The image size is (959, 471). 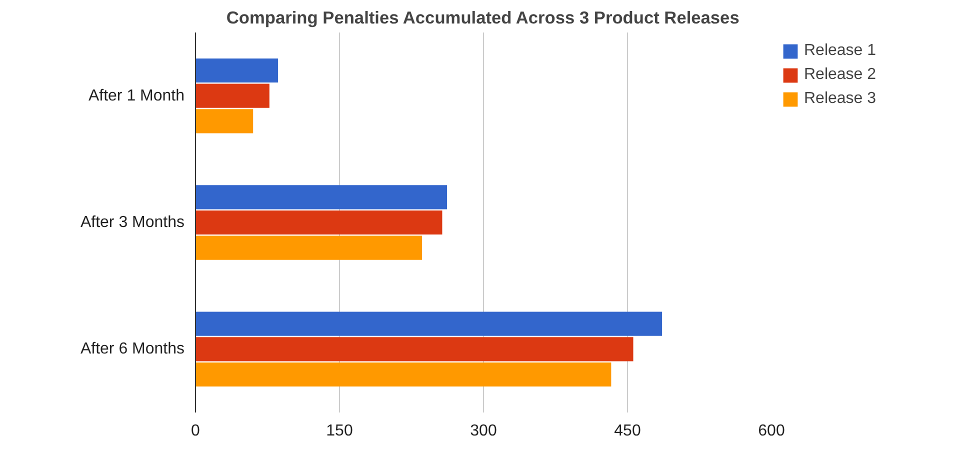 What do you see at coordinates (840, 99) in the screenshot?
I see `legend-label: Release 3` at bounding box center [840, 99].